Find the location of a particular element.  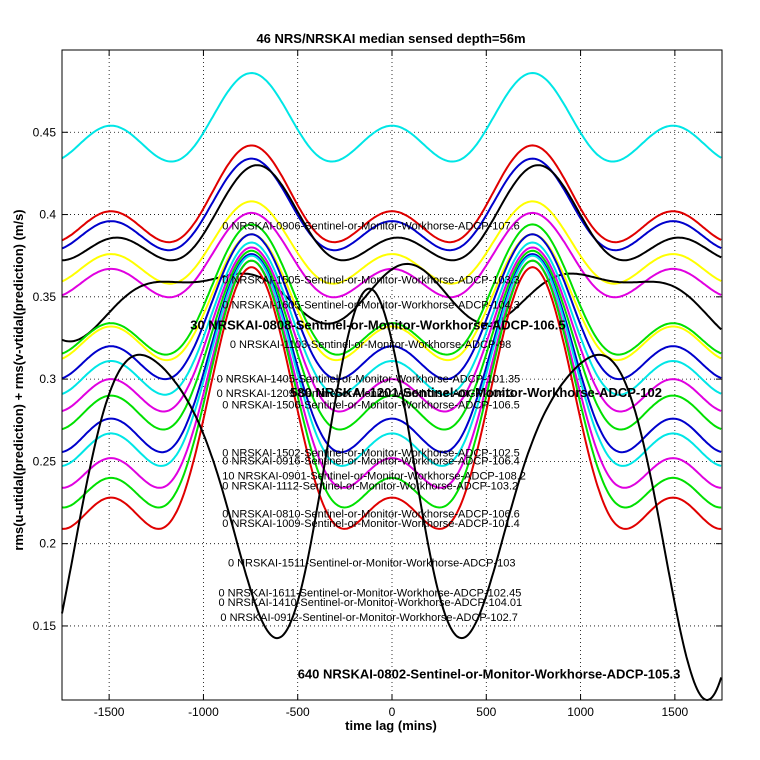

y-tick-label: 0.15 is located at coordinates (45, 626).